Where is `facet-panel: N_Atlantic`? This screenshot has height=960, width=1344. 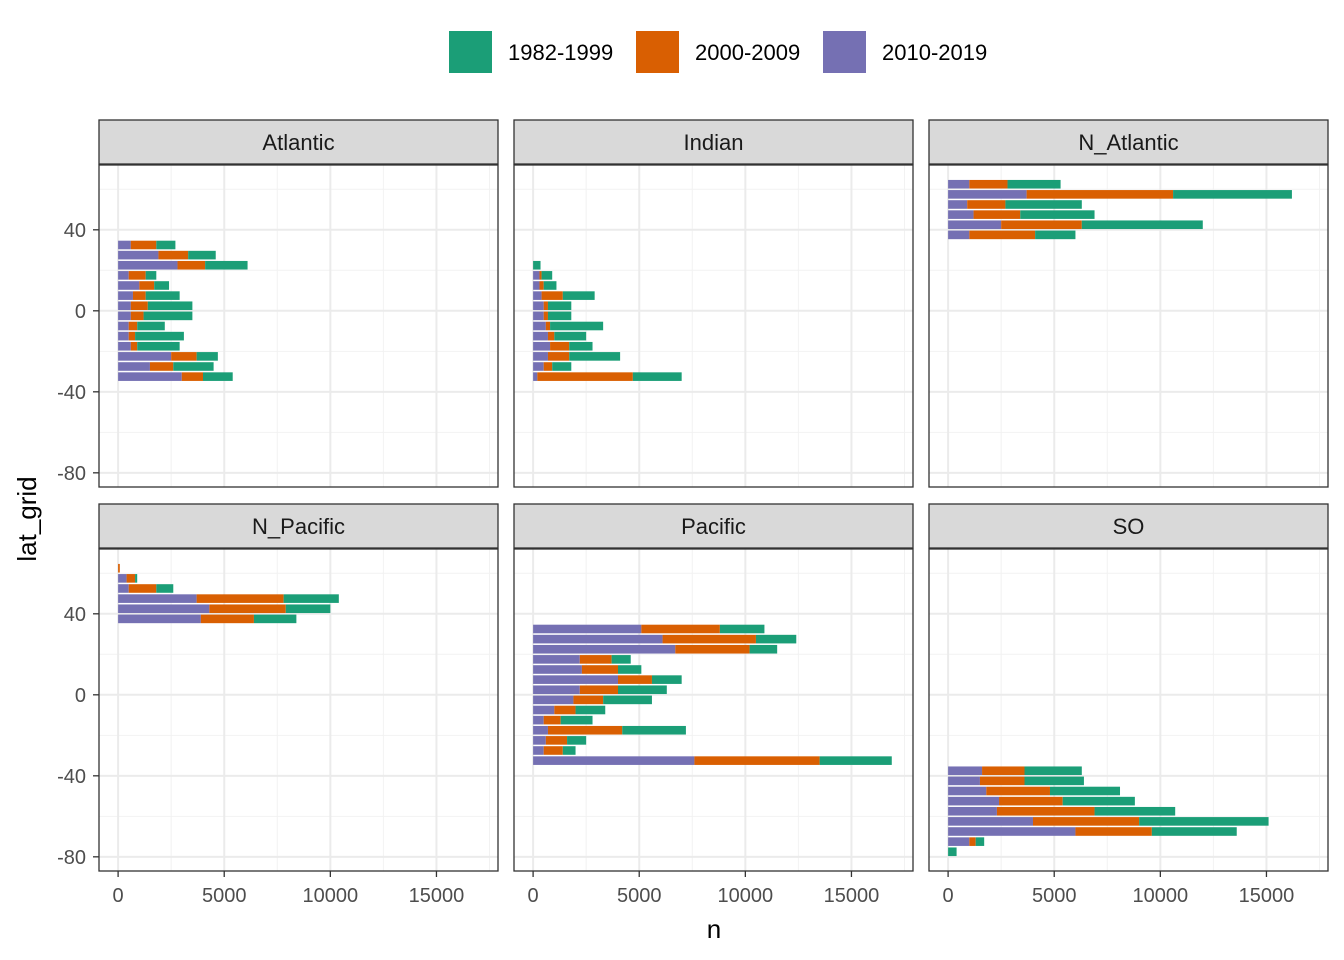
facet-panel: N_Atlantic is located at coordinates (1128, 303).